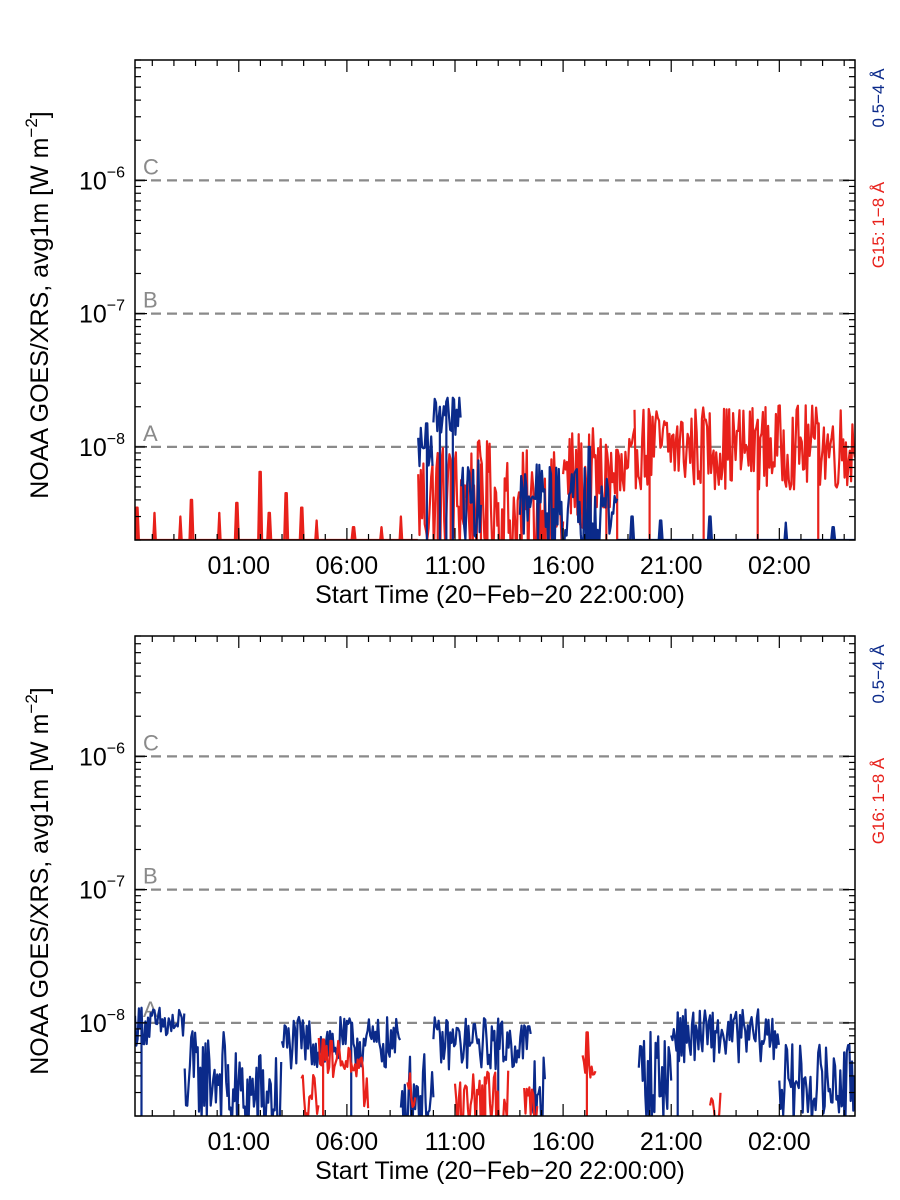 Image resolution: width=900 pixels, height=1200 pixels. What do you see at coordinates (878, 224) in the screenshot?
I see `legend-long-channel: G15: 1−8 Å` at bounding box center [878, 224].